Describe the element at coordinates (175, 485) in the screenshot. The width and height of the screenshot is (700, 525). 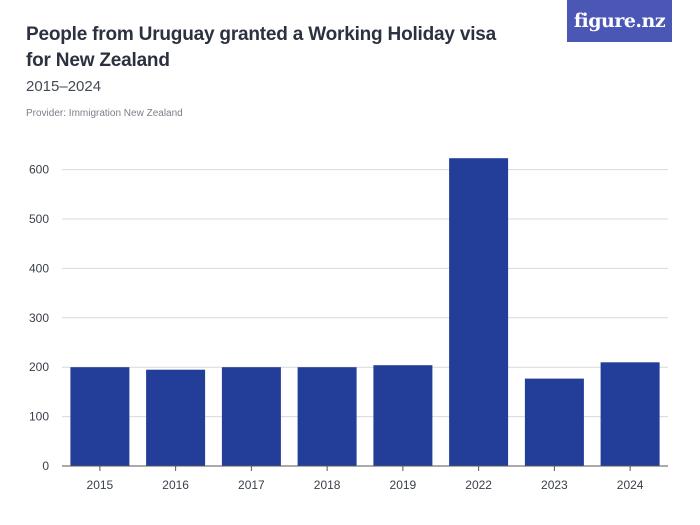
I see `x-tick-label: 2016` at that location.